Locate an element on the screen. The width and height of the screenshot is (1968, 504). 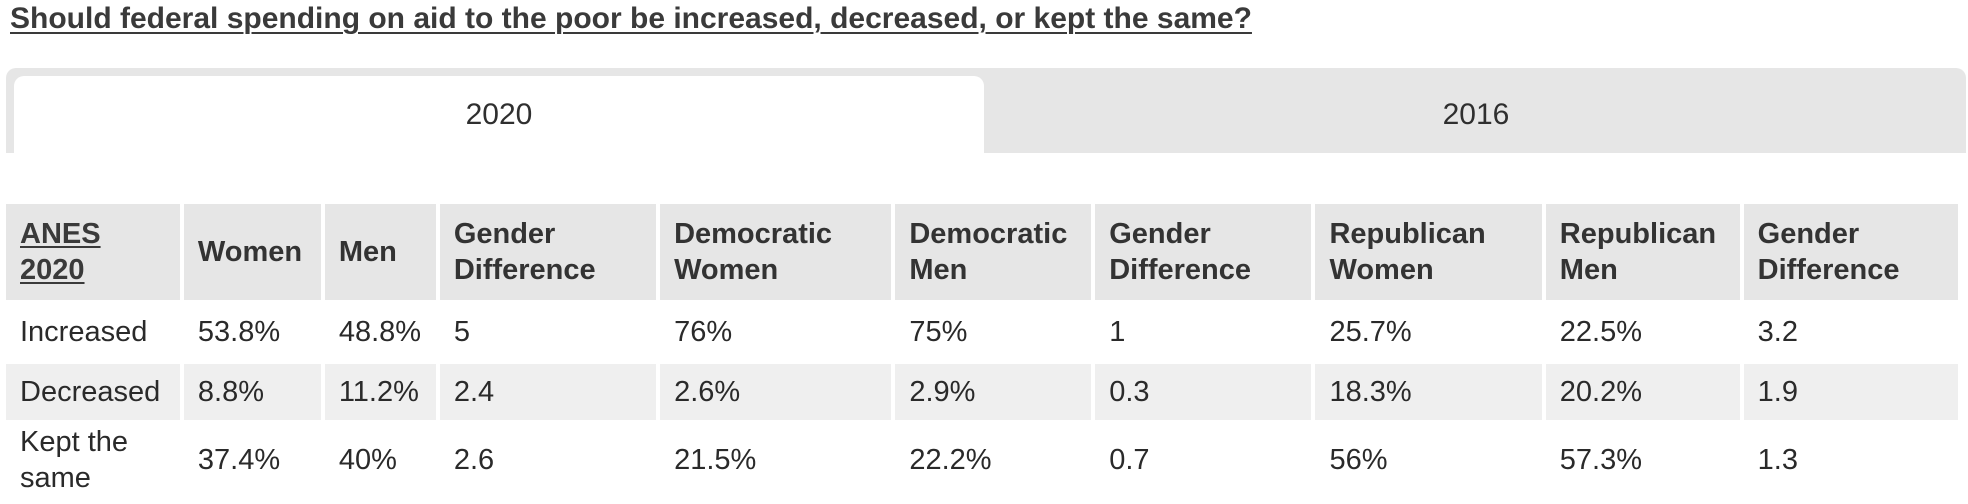
table-cell: 1 is located at coordinates (1203, 332).